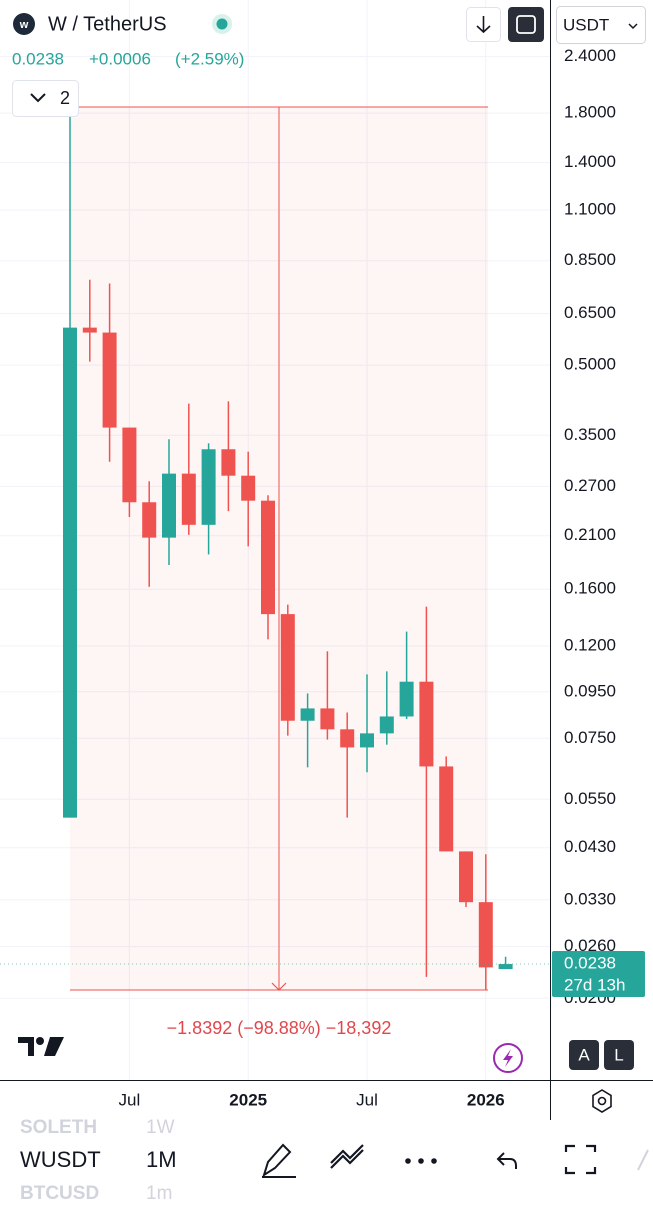 The height and width of the screenshot is (1205, 653). What do you see at coordinates (326, 1160) in the screenshot?
I see `toolbar` at bounding box center [326, 1160].